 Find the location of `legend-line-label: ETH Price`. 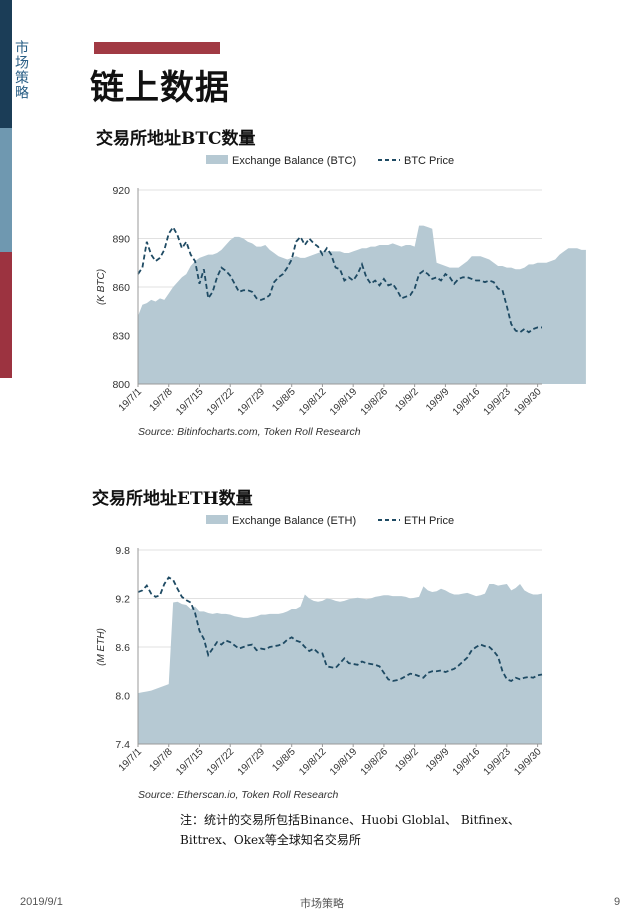

legend-line-label: ETH Price is located at coordinates (429, 521).